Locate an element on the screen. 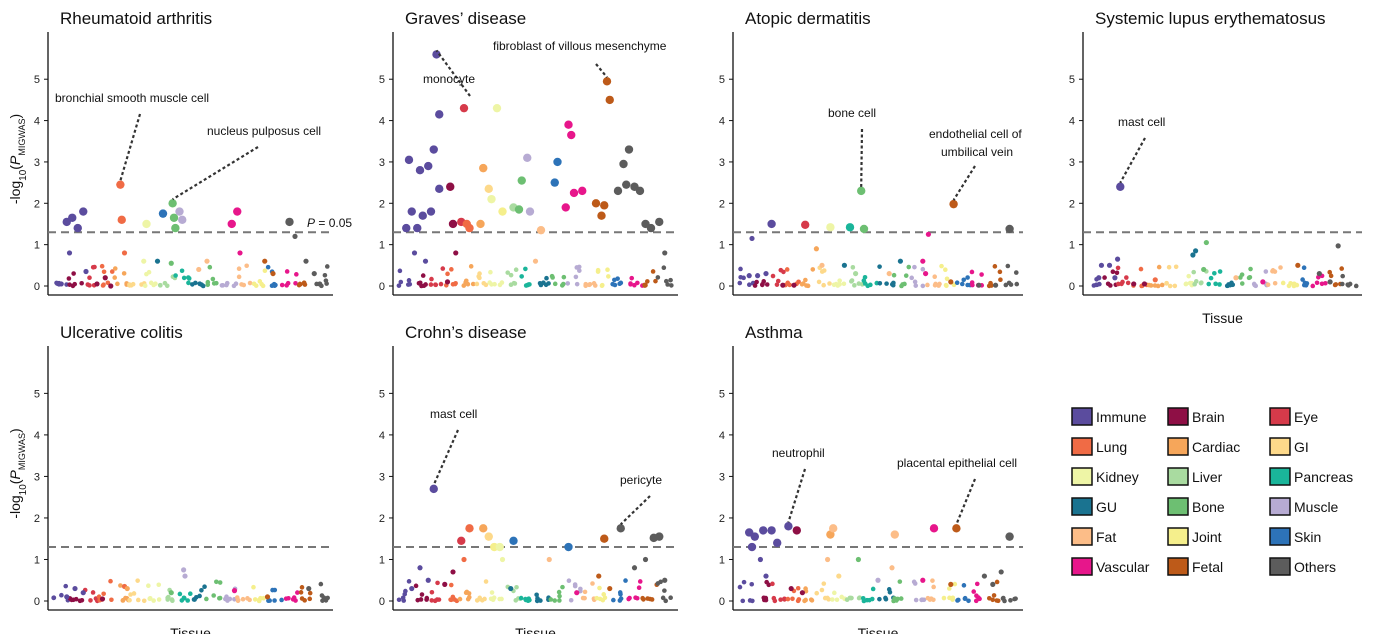  legend-item: Eye is located at coordinates (1293, 416).